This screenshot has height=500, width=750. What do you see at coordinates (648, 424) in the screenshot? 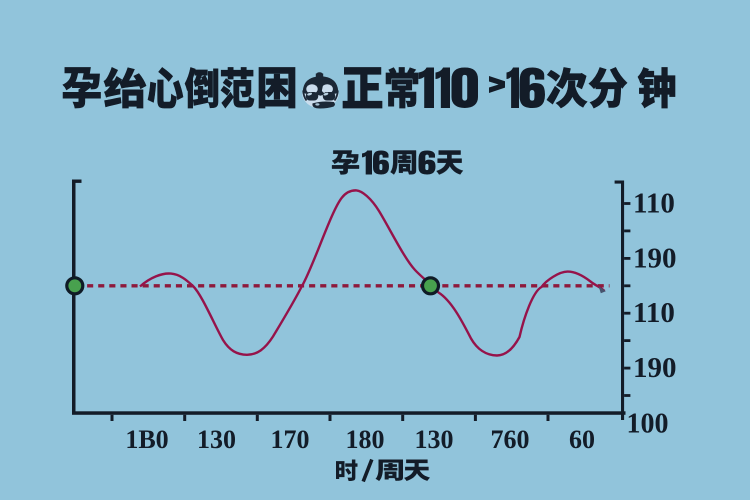
I see `svg-text: 100` at bounding box center [648, 424].